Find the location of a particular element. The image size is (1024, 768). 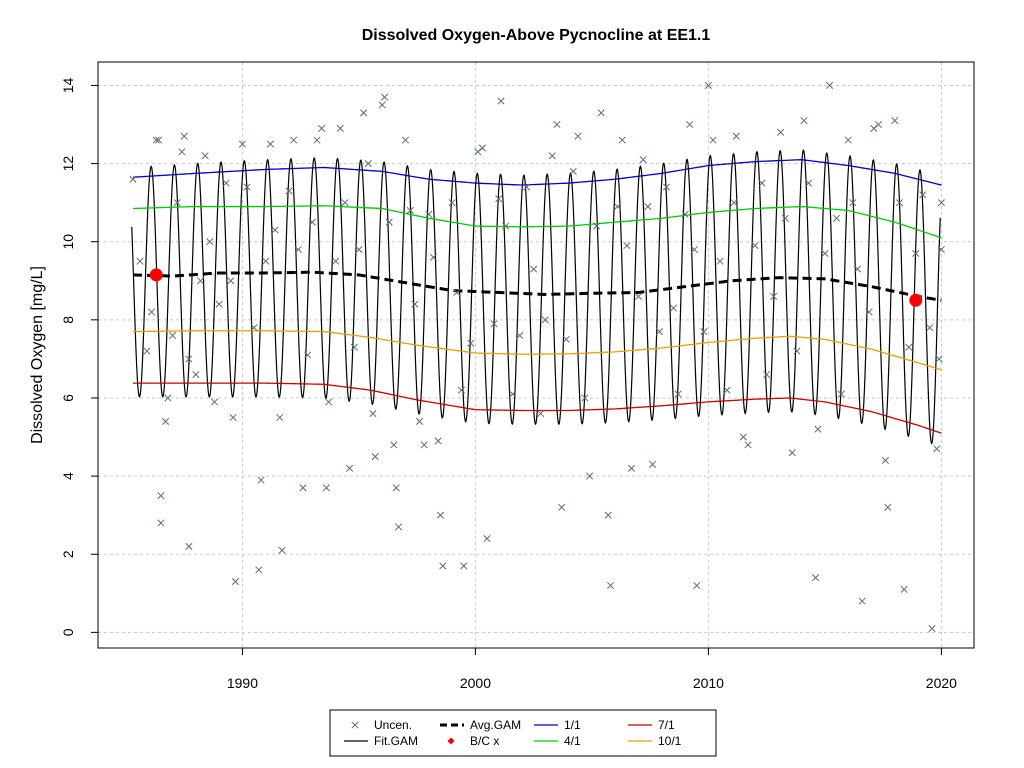

y-tick-label: 6 is located at coordinates (68, 398).